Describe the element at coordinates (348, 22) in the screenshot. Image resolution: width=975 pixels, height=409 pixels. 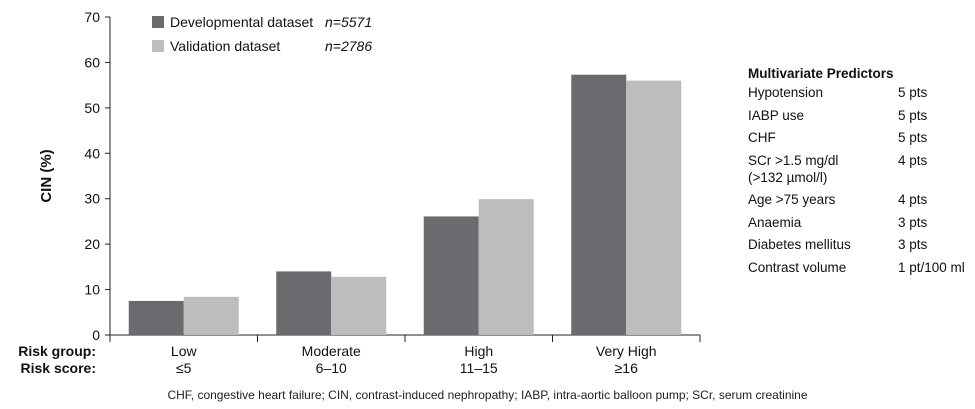
I see `legend-n-label: n=5571` at that location.